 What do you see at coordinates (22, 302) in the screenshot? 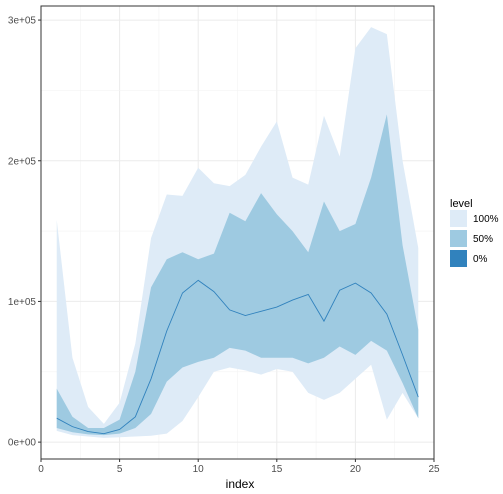
I see `y-tick-label: 1e+05` at bounding box center [22, 302].